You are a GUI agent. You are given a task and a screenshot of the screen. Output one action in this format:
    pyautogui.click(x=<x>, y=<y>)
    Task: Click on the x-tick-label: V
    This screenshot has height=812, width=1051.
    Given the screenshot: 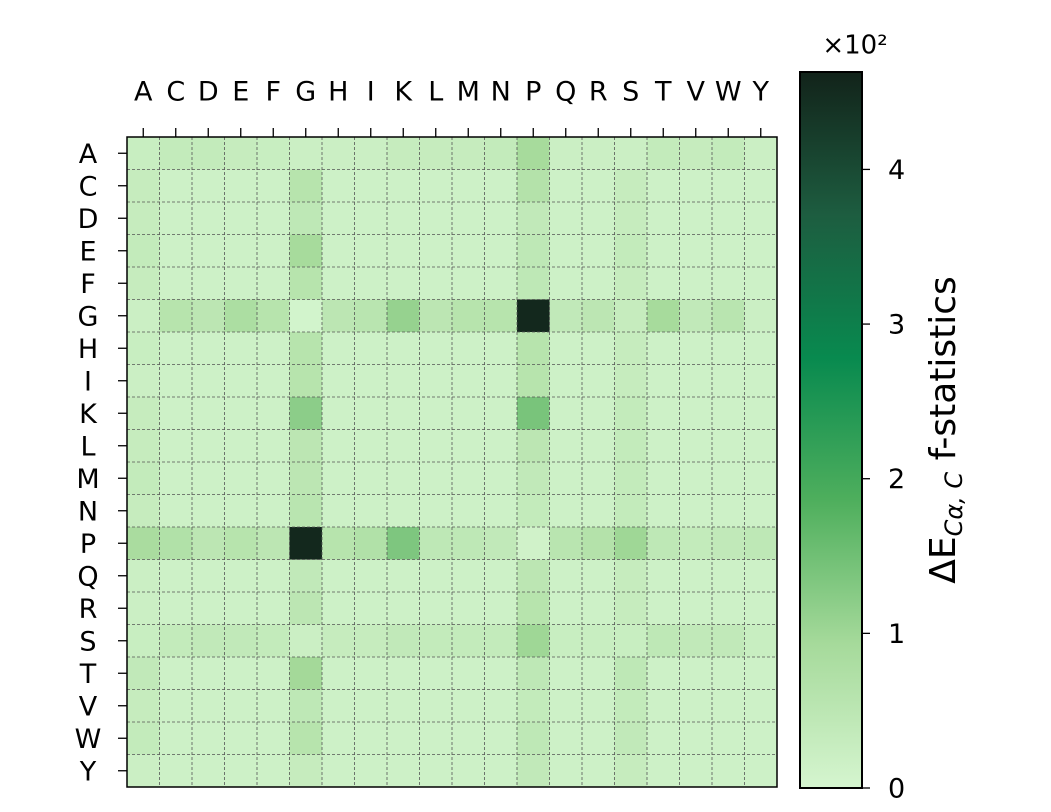 What is the action you would take?
    pyautogui.click(x=696, y=92)
    